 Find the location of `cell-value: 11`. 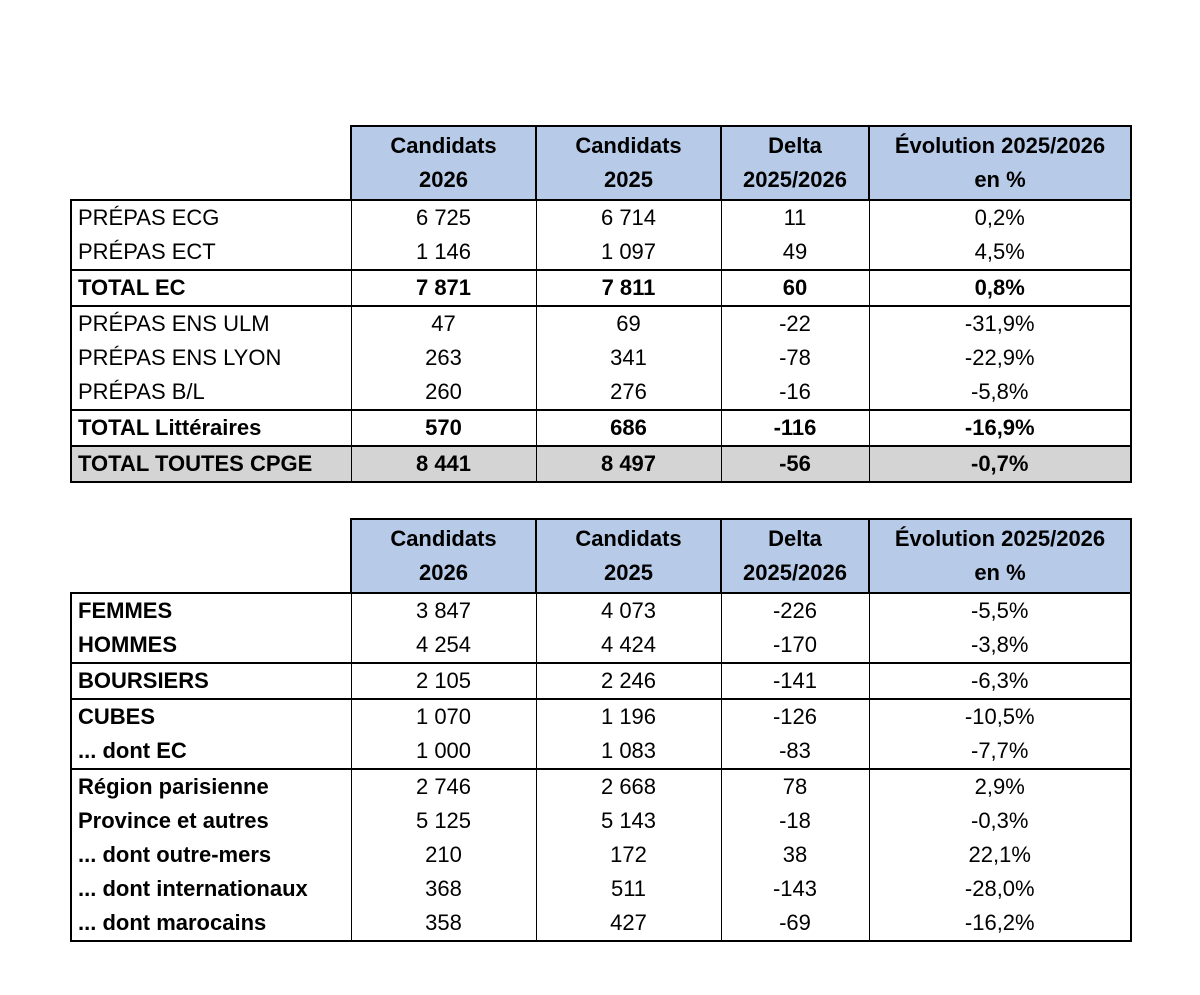

cell-value: 11 is located at coordinates (795, 217).